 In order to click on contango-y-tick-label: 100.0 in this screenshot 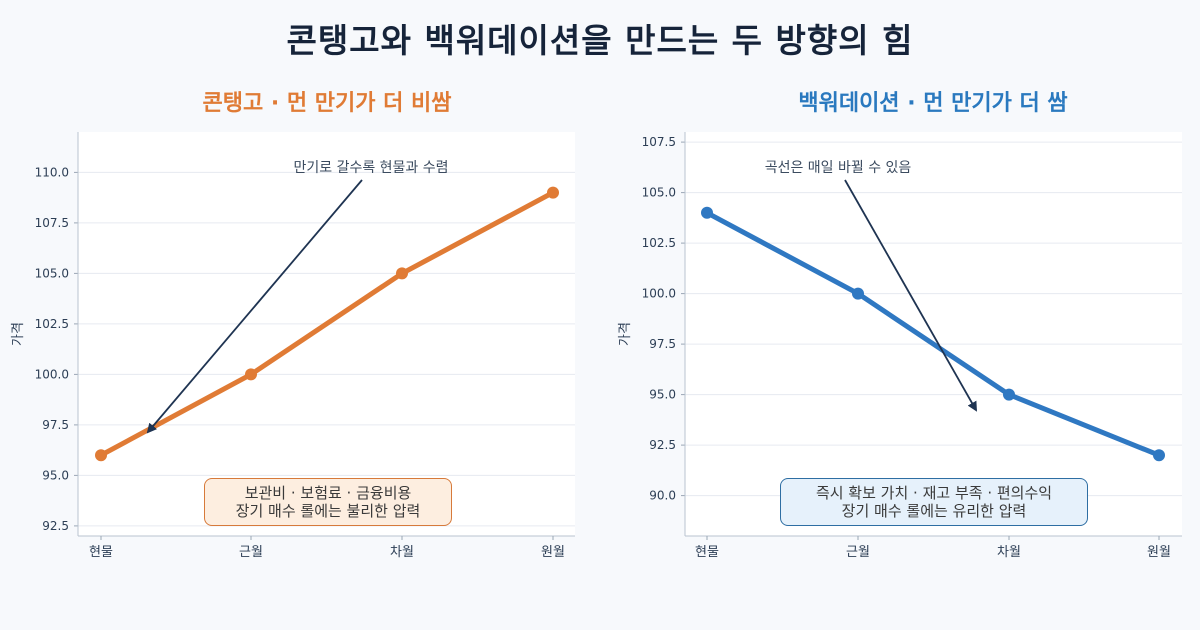, I will do `click(52, 374)`.